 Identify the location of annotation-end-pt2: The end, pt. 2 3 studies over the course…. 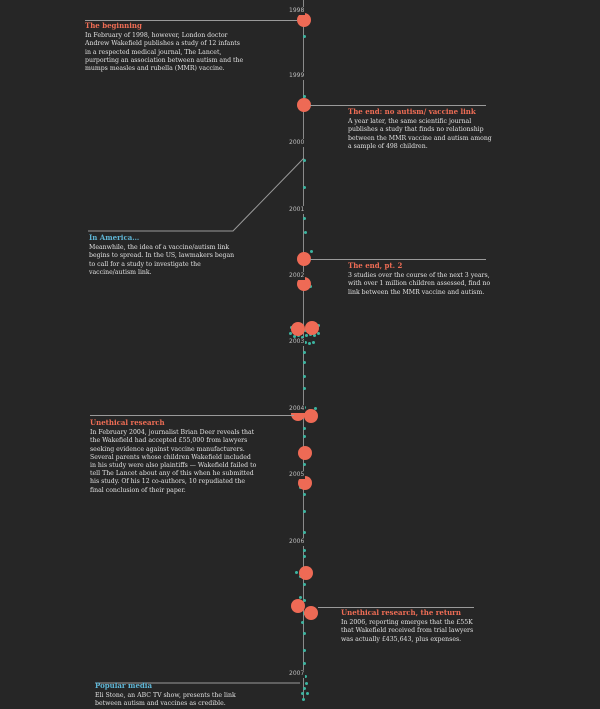
(420, 279).